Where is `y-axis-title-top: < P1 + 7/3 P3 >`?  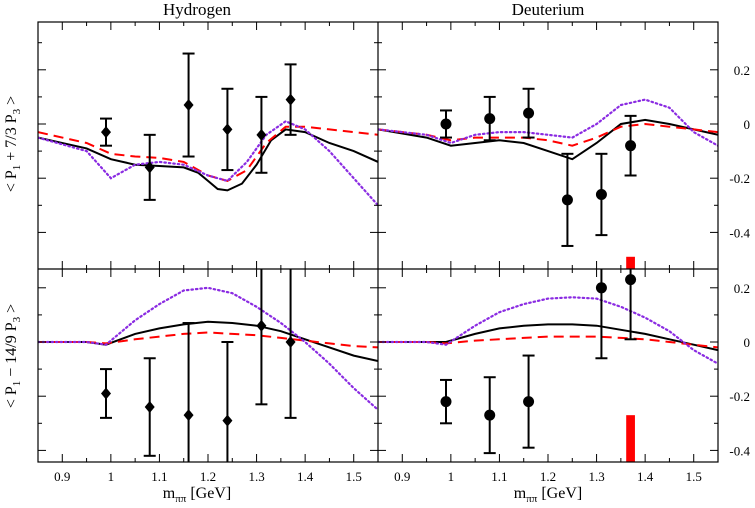 y-axis-title-top: < P1 + 7/3 P3 > is located at coordinates (13, 144).